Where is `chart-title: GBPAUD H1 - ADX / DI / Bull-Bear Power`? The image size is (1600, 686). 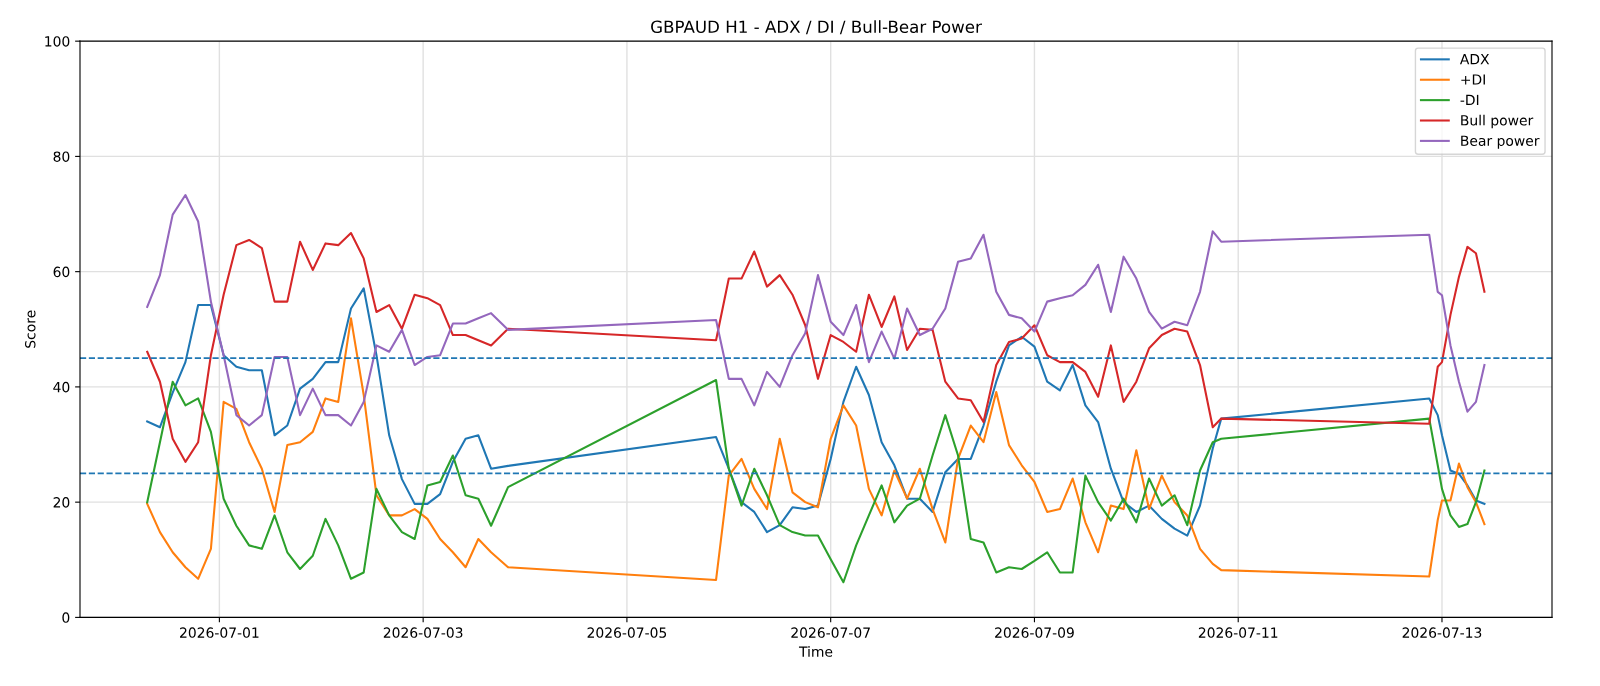 chart-title: GBPAUD H1 - ADX / DI / Bull-Bear Power is located at coordinates (816, 27).